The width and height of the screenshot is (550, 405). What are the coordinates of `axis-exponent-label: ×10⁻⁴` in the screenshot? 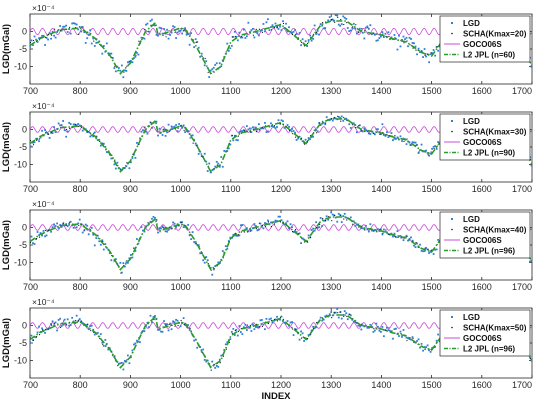 It's located at (43, 204).